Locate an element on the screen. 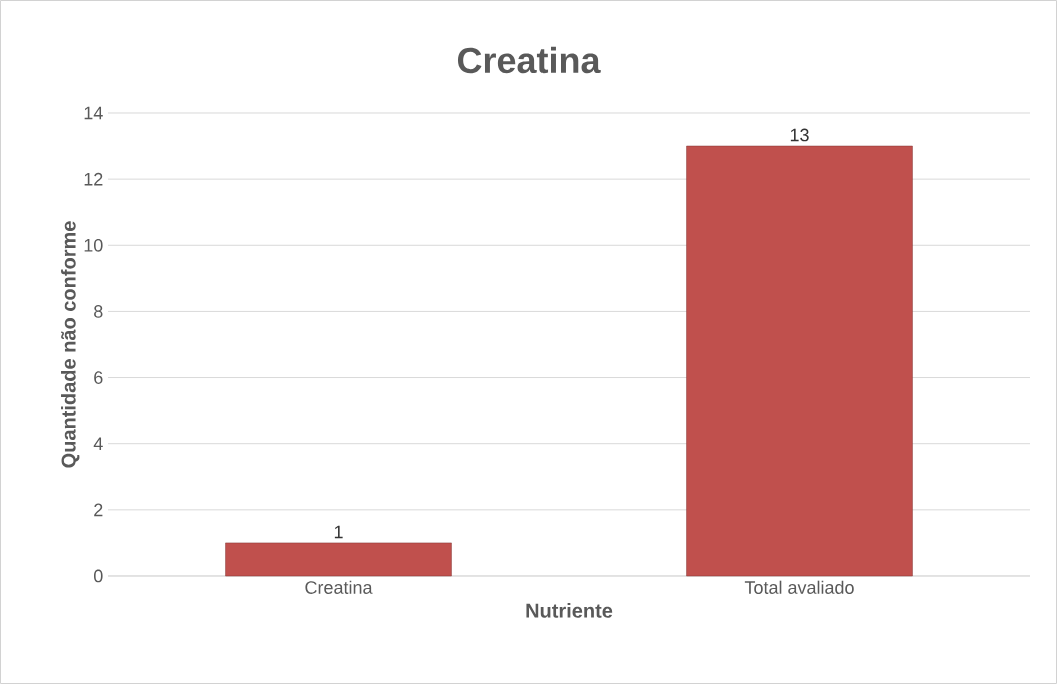  y-tick-label: 14 is located at coordinates (93, 113).